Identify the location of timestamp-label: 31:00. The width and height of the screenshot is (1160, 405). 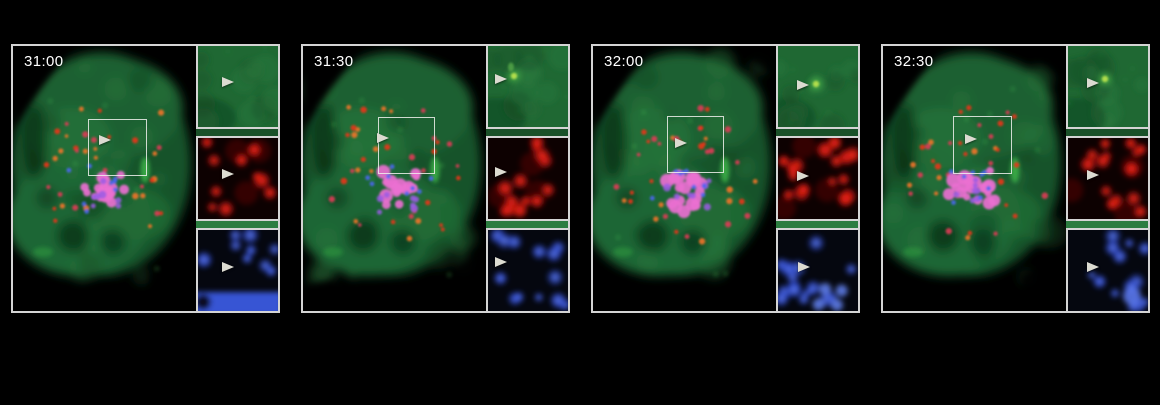
(44, 61).